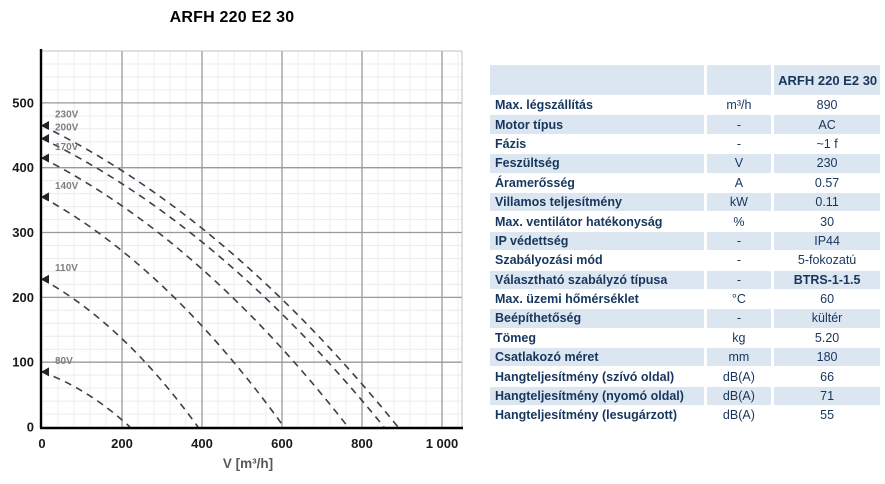 The image size is (885, 484). Describe the element at coordinates (739, 357) in the screenshot. I see `spec-unit: mm` at that location.